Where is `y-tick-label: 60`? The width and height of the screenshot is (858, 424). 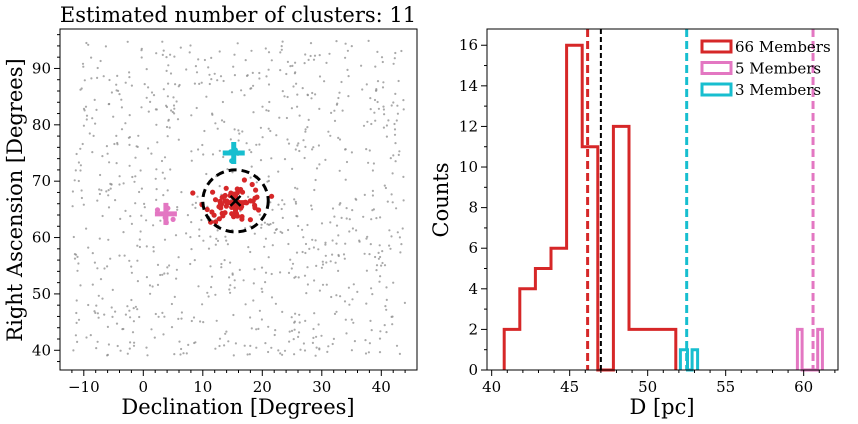
y-tick-label: 60 is located at coordinates (41, 238).